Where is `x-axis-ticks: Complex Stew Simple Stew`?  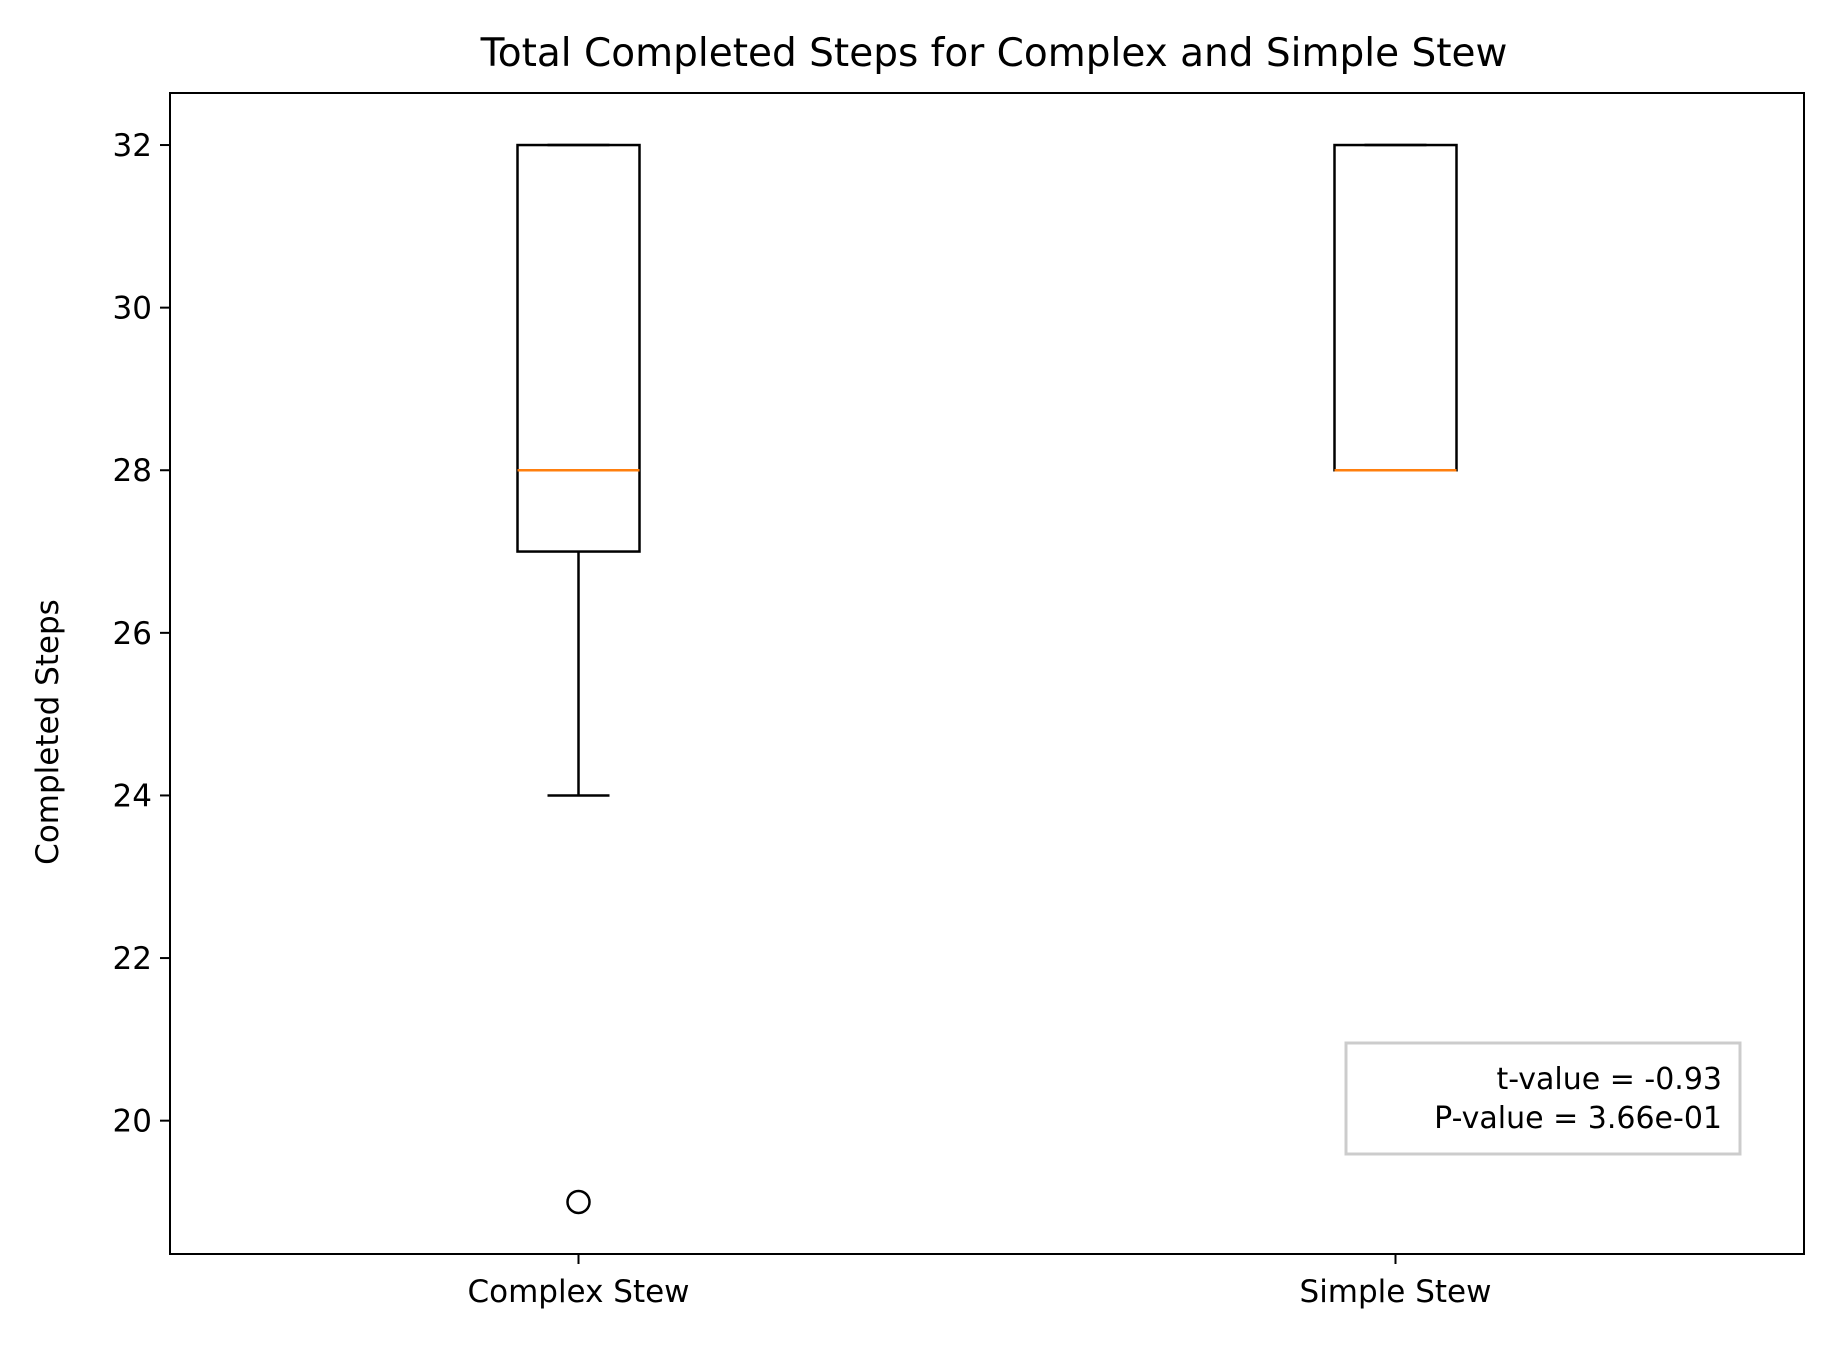 x-axis-ticks: Complex Stew Simple Stew is located at coordinates (979, 1282).